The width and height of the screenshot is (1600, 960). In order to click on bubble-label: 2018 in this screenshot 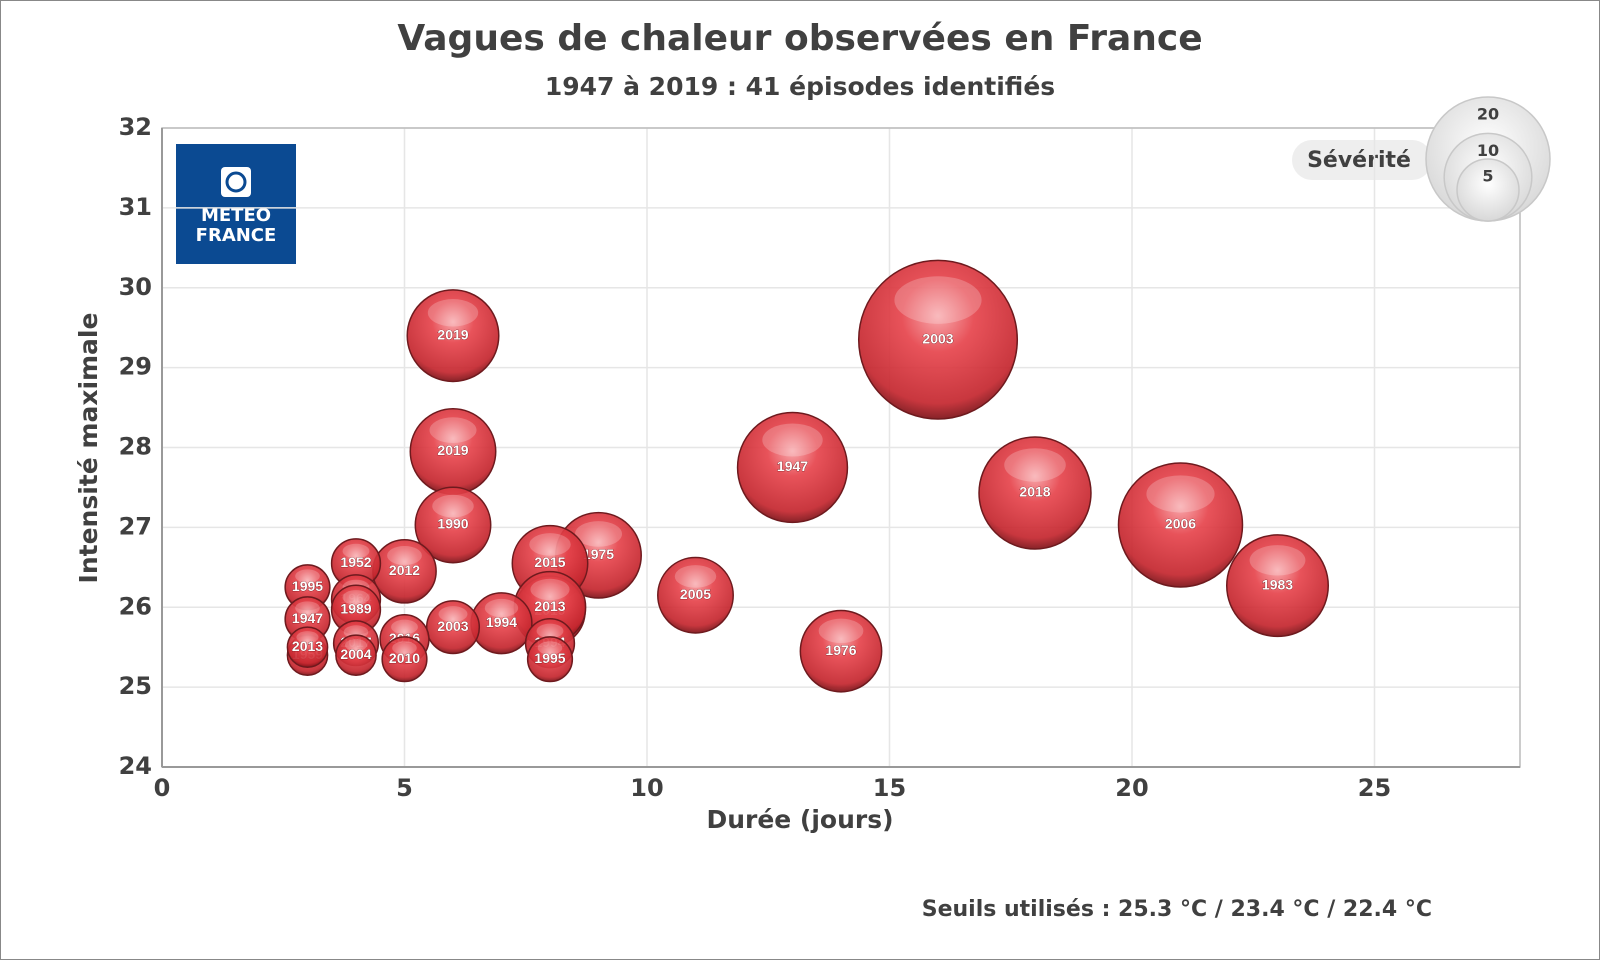, I will do `click(1034, 492)`.